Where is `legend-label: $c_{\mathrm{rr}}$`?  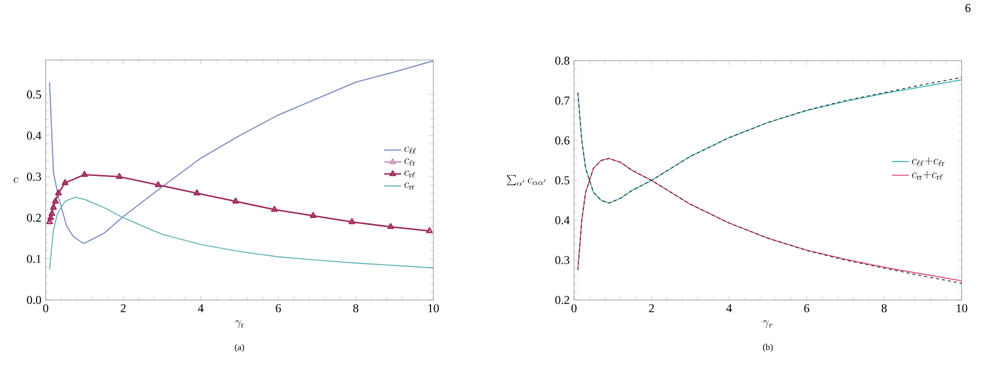
legend-label: $c_{\mathrm{rr}}$ is located at coordinates (409, 186).